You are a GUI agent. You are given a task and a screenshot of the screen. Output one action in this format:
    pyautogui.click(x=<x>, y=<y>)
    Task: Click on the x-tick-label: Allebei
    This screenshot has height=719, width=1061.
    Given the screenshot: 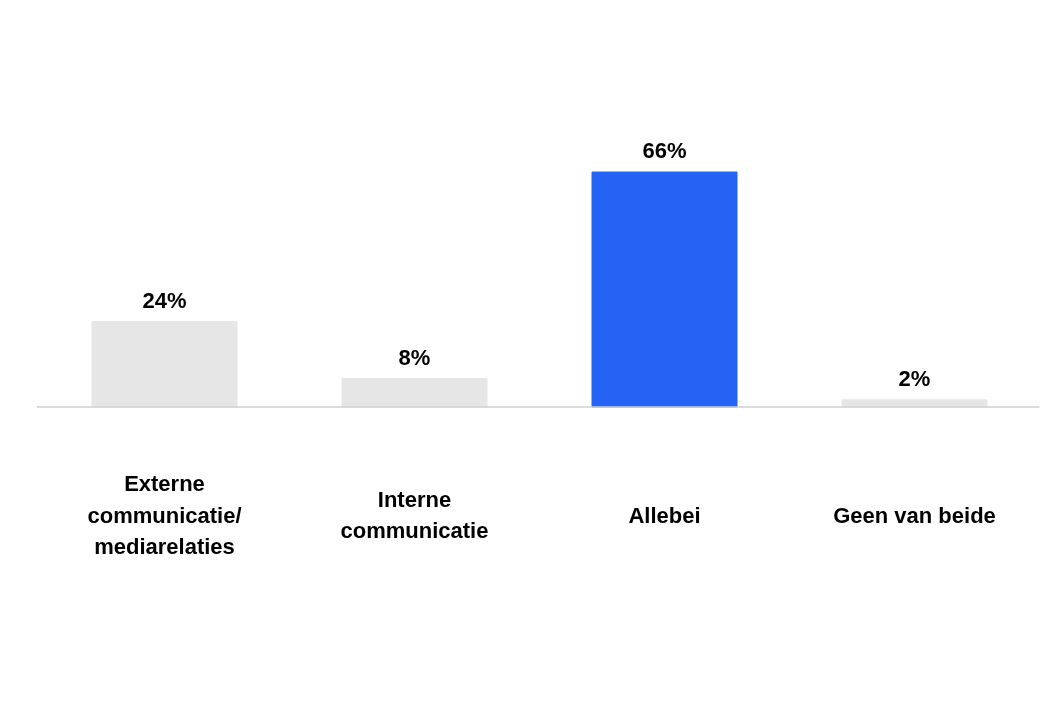 What is the action you would take?
    pyautogui.click(x=664, y=515)
    